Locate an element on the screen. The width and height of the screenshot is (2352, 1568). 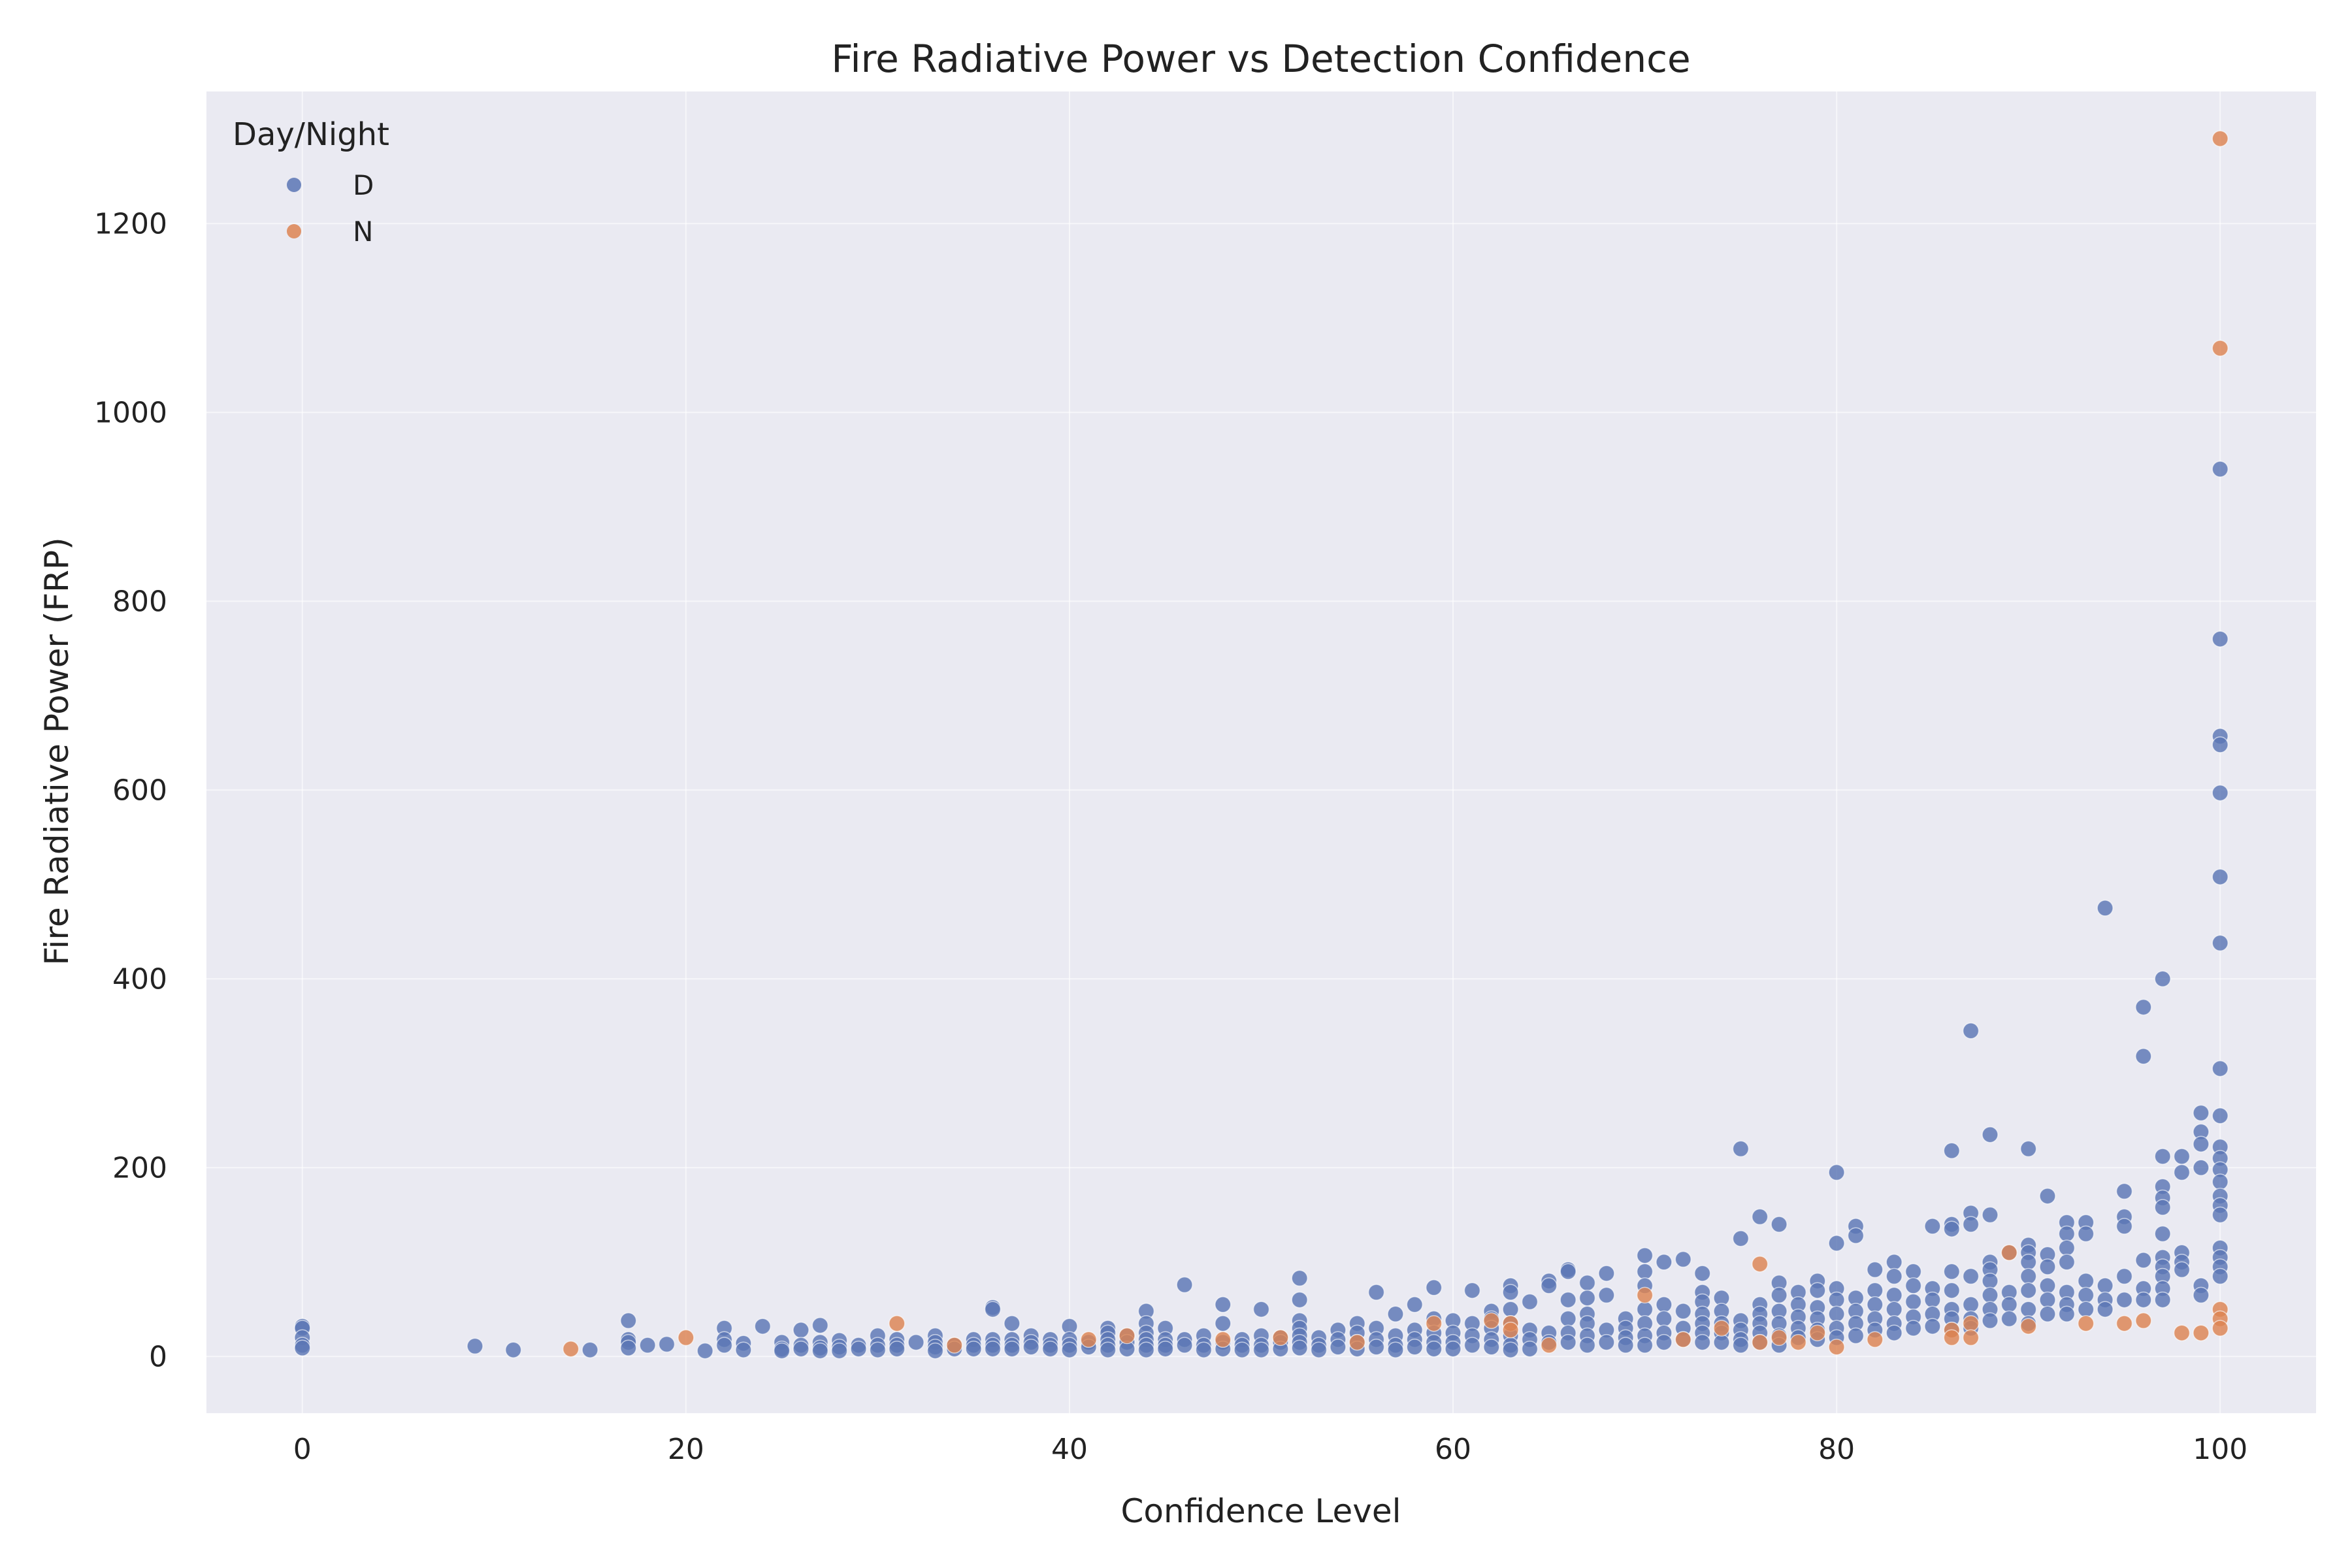
y-axis-label: Fire Radiative Power (FRP) is located at coordinates (57, 751).